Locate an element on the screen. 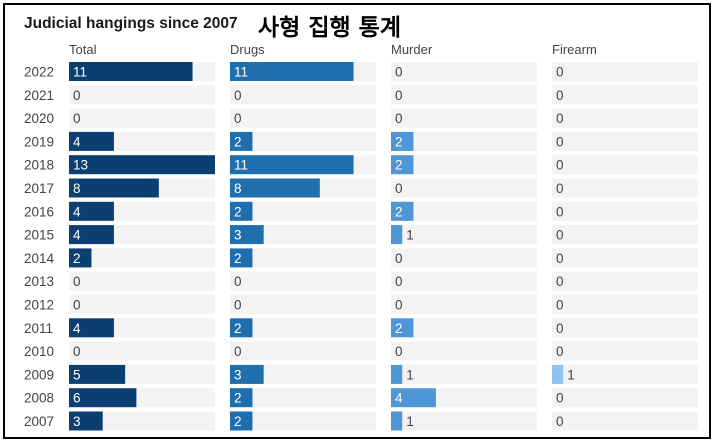 Image resolution: width=718 pixels, height=445 pixels. value-label-total-2014: 2 is located at coordinates (77, 258).